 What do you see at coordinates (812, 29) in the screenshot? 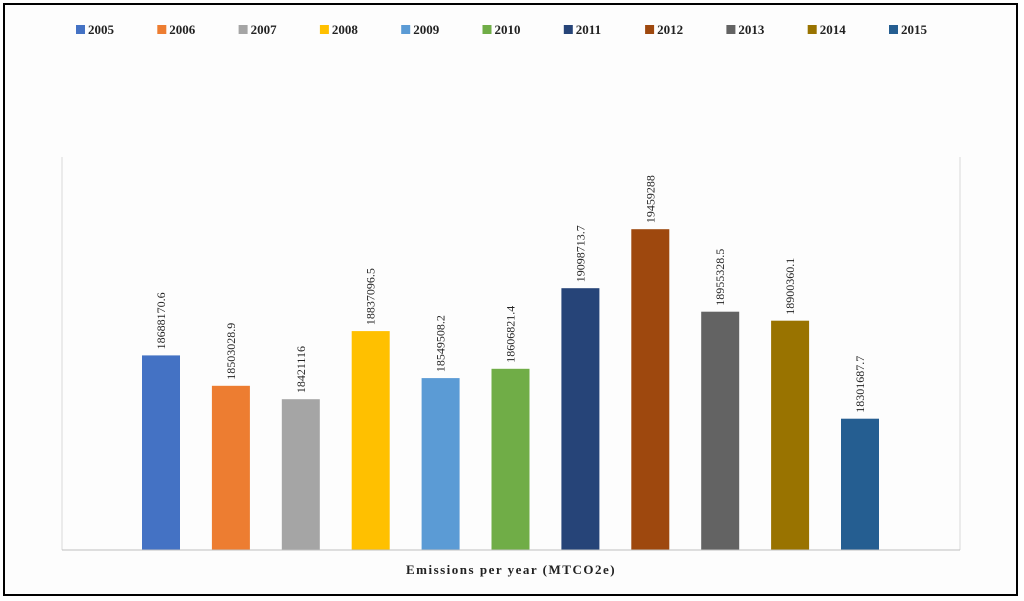
I see `legend-swatch-2014` at bounding box center [812, 29].